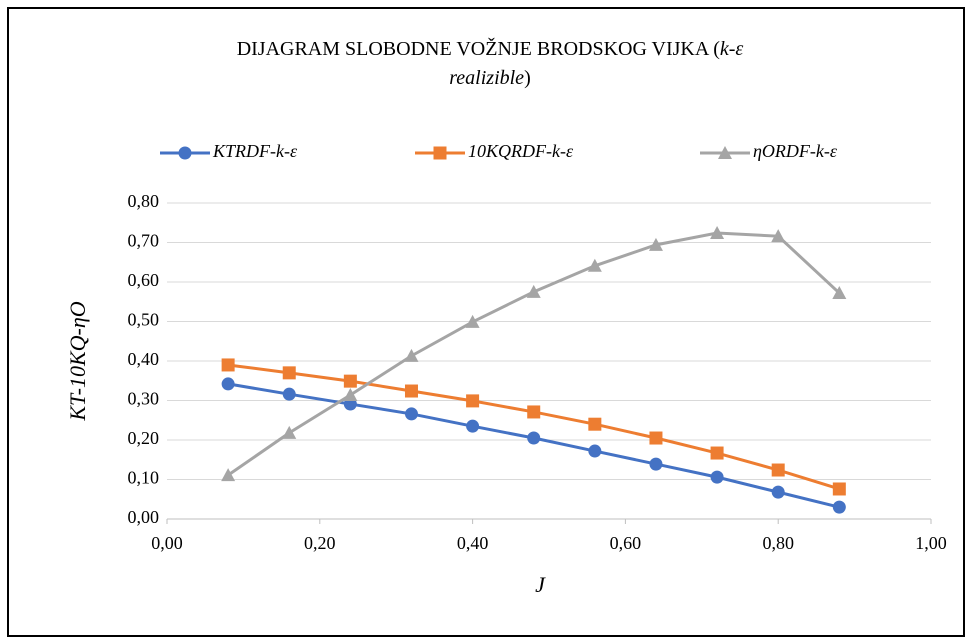 The width and height of the screenshot is (972, 643). Describe the element at coordinates (931, 543) in the screenshot. I see `x-tick-label: 1,00` at that location.